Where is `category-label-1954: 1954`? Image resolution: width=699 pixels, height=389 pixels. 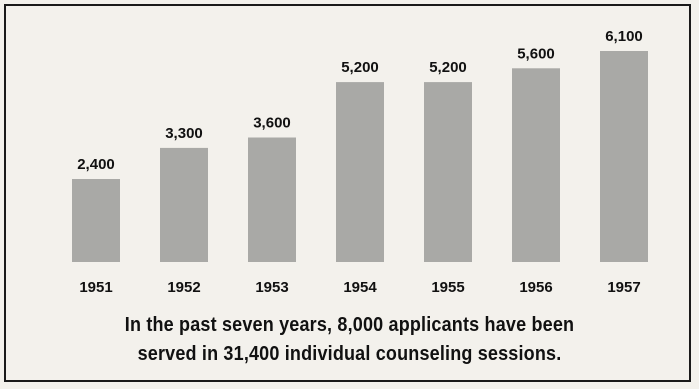
category-label-1954: 1954 is located at coordinates (360, 287).